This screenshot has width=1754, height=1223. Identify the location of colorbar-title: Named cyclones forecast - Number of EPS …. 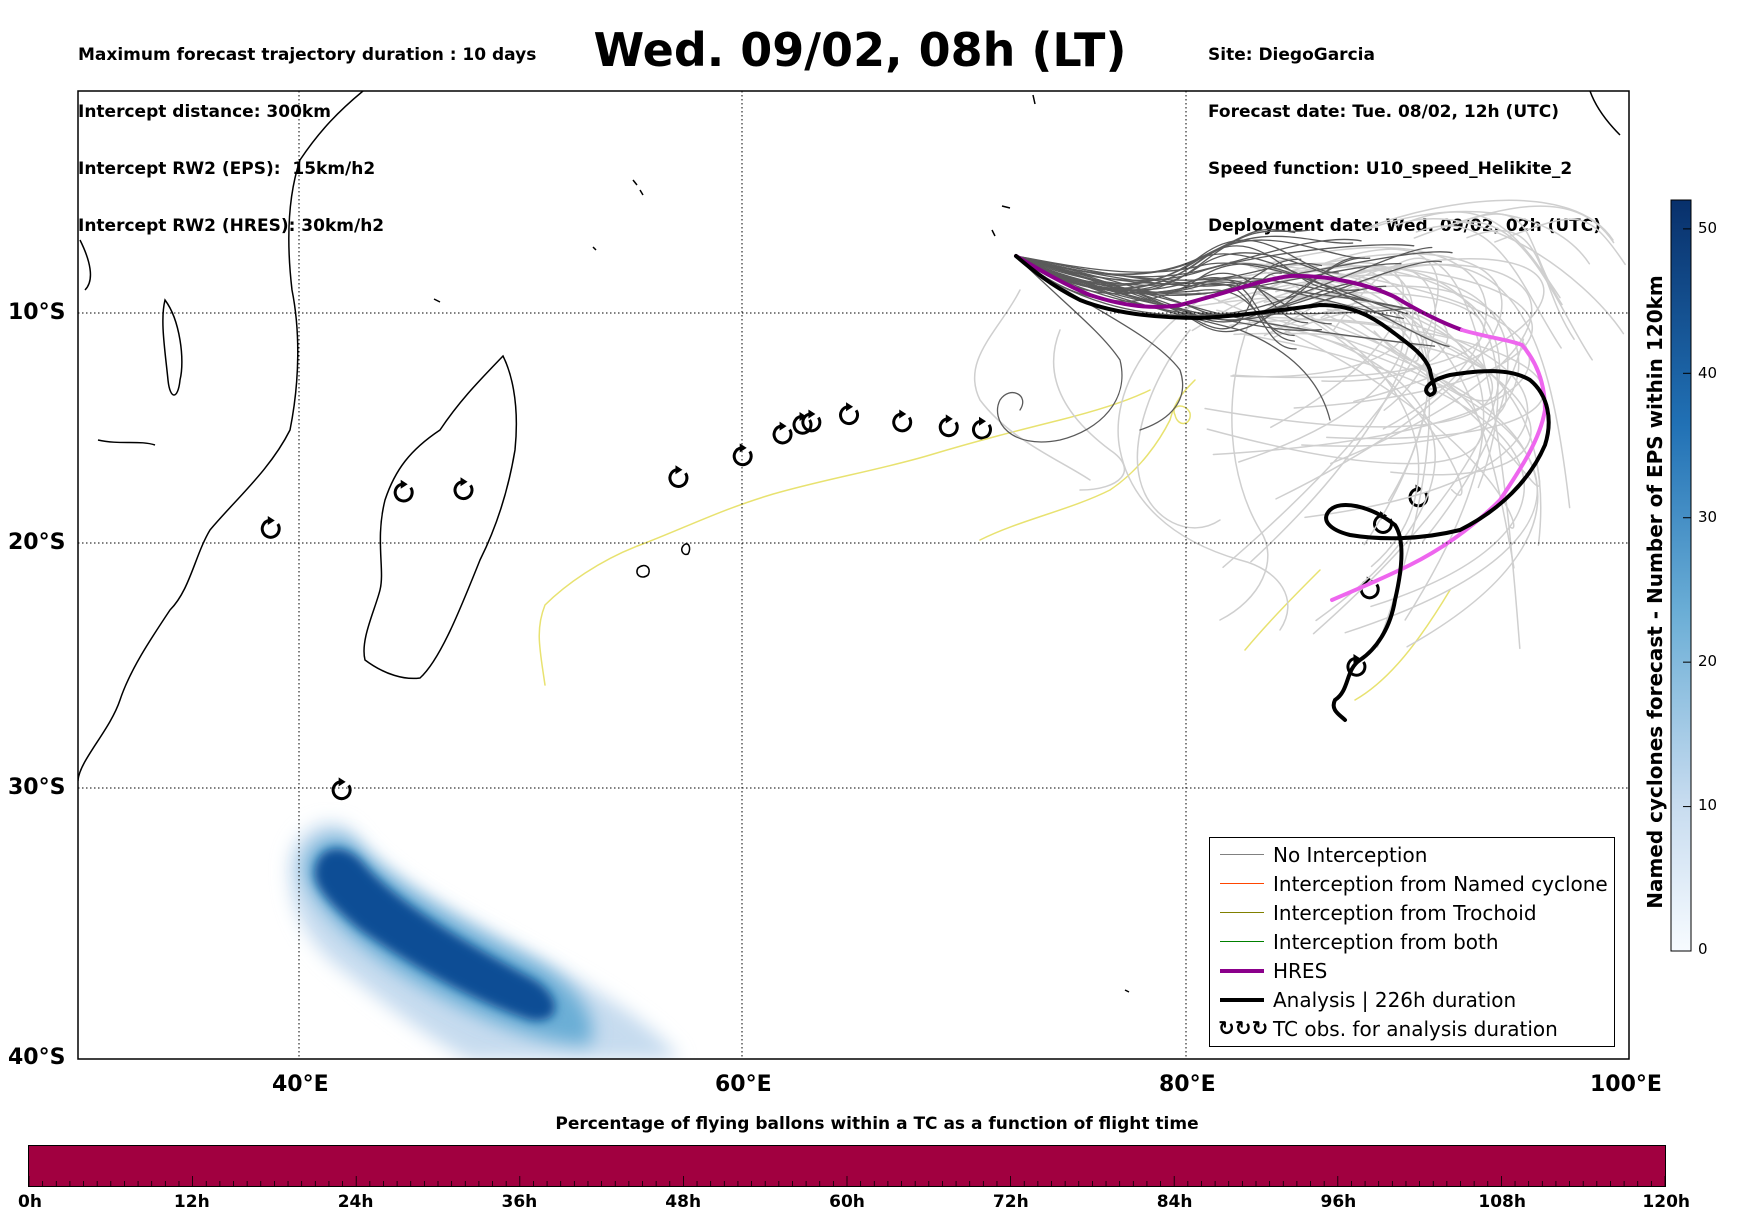
(1655, 592).